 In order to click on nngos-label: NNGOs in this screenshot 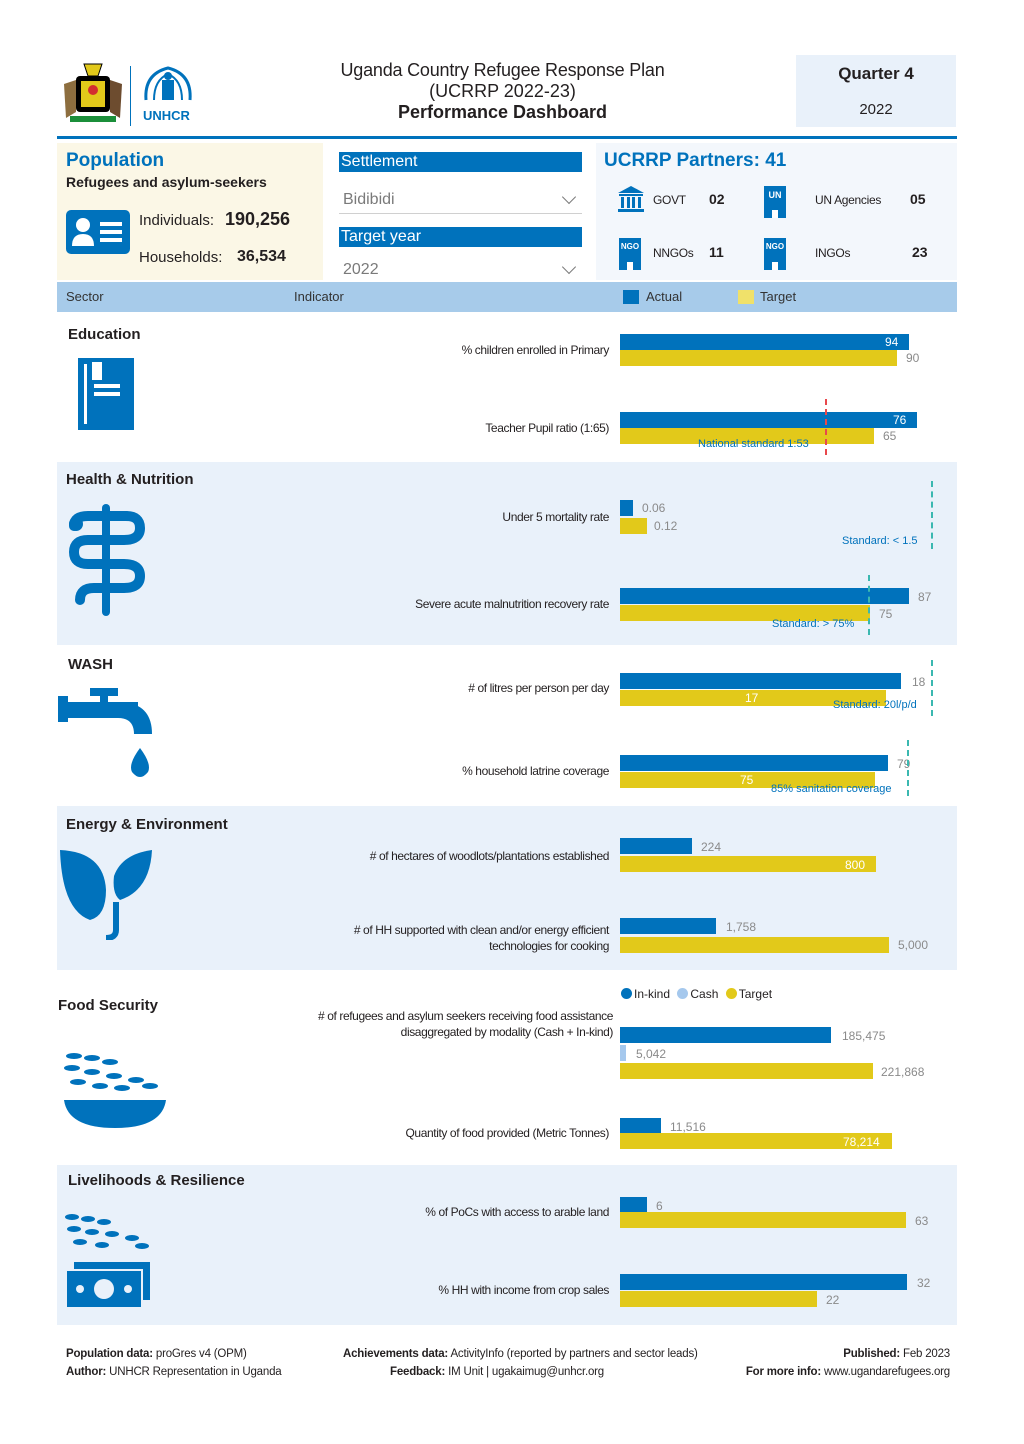, I will do `click(673, 253)`.